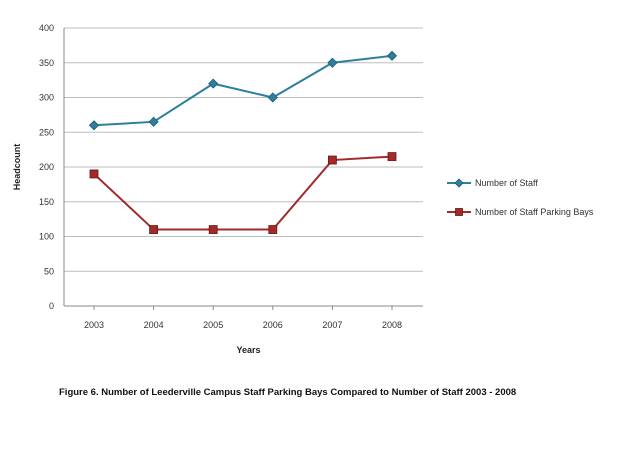 Image resolution: width=640 pixels, height=453 pixels. Describe the element at coordinates (51, 306) in the screenshot. I see `y-tick-label: 0` at that location.